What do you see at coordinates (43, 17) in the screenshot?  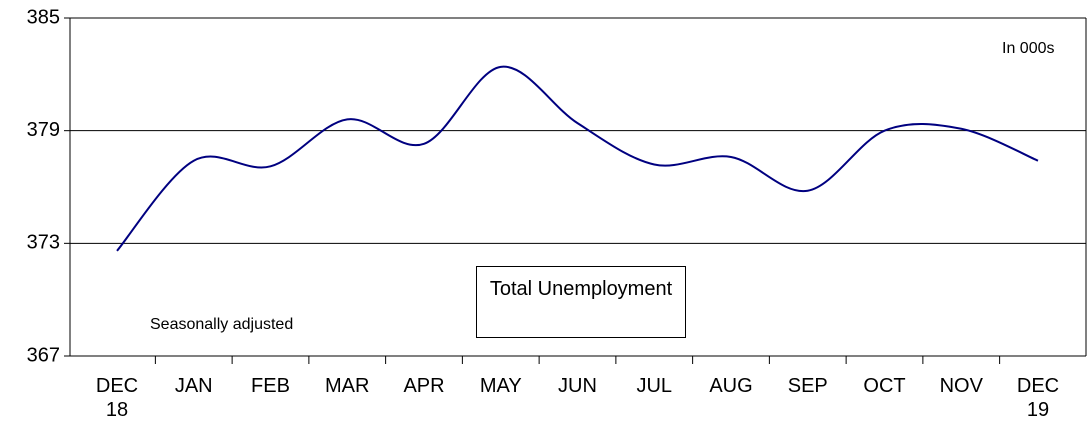 I see `y-tick-label: 385` at bounding box center [43, 17].